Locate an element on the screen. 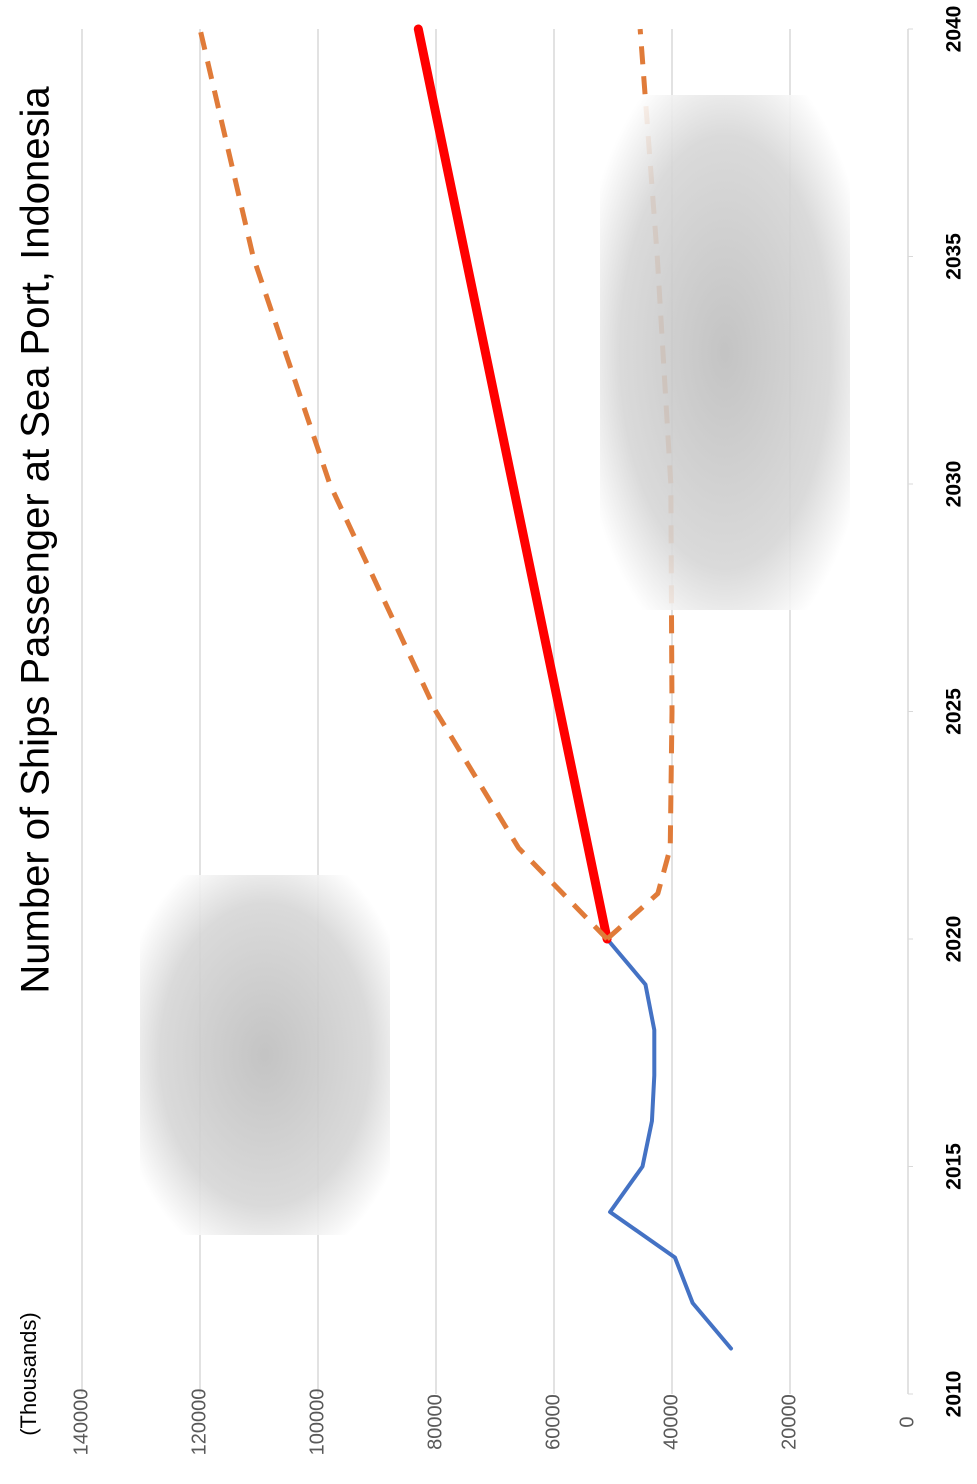 This screenshot has width=977, height=1484. x-tick-label: 2015 is located at coordinates (954, 1166).